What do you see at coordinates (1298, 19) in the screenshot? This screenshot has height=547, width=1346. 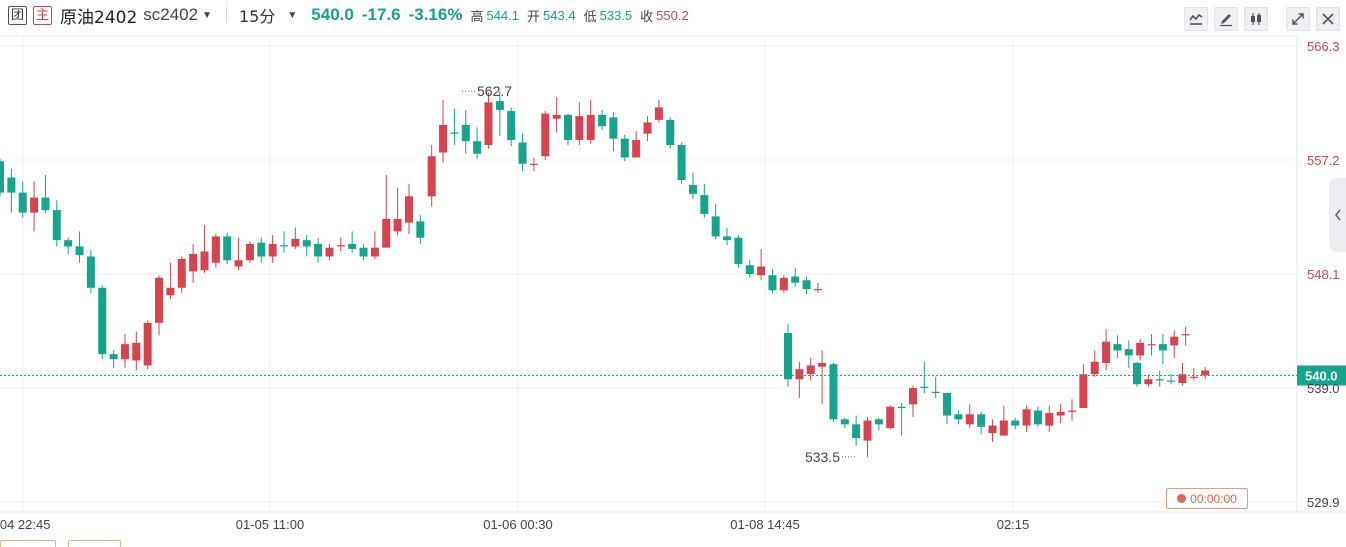 I see `expand-button` at bounding box center [1298, 19].